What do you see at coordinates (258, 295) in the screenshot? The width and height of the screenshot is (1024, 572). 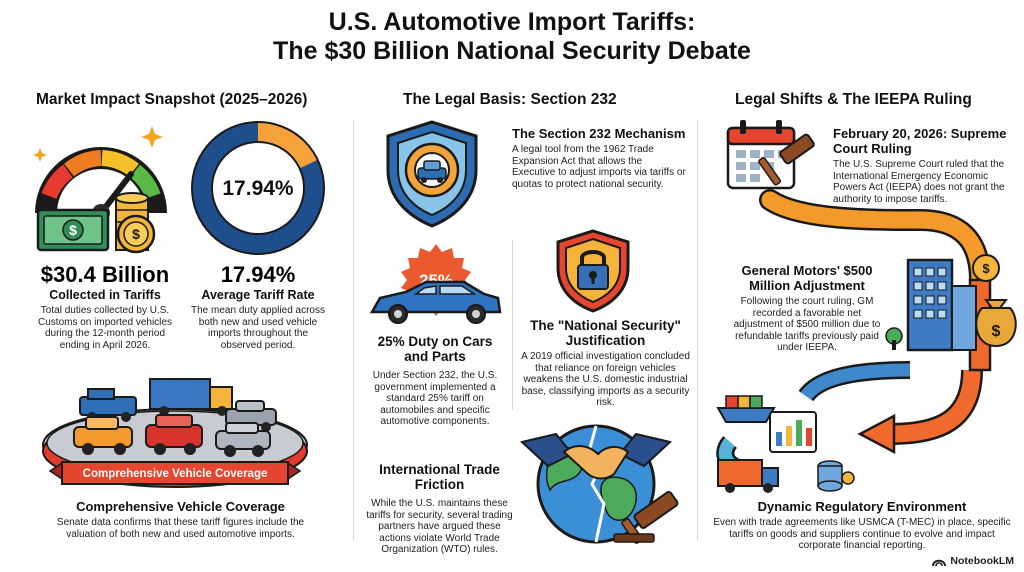 I see `stat-average-label: Average Tariff Rate` at bounding box center [258, 295].